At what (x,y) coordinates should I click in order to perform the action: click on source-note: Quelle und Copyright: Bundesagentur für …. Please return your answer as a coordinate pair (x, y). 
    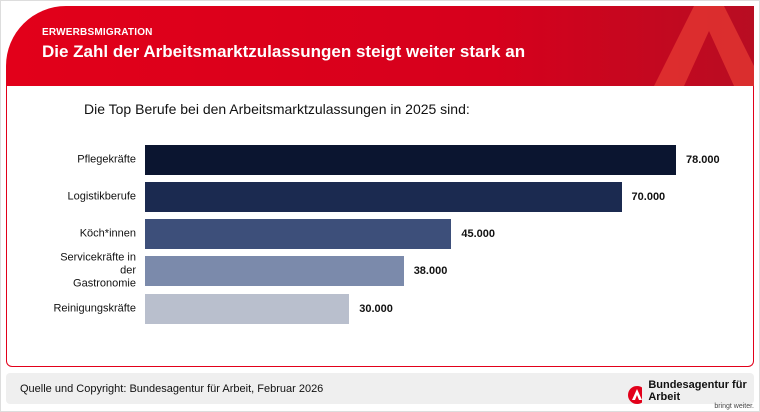
    Looking at the image, I should click on (172, 389).